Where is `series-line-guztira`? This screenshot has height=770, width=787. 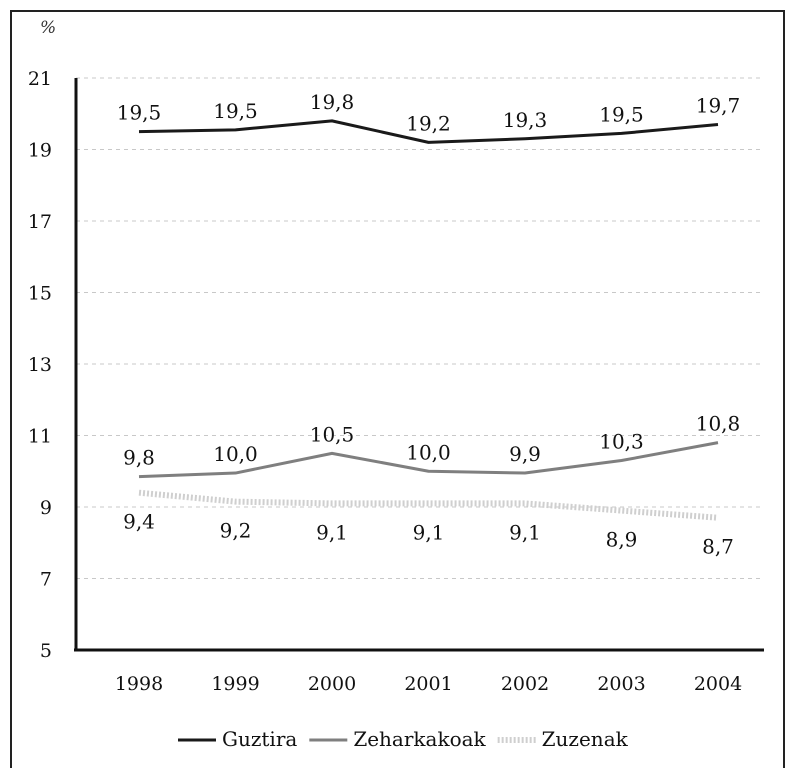
series-line-guztira is located at coordinates (428, 131).